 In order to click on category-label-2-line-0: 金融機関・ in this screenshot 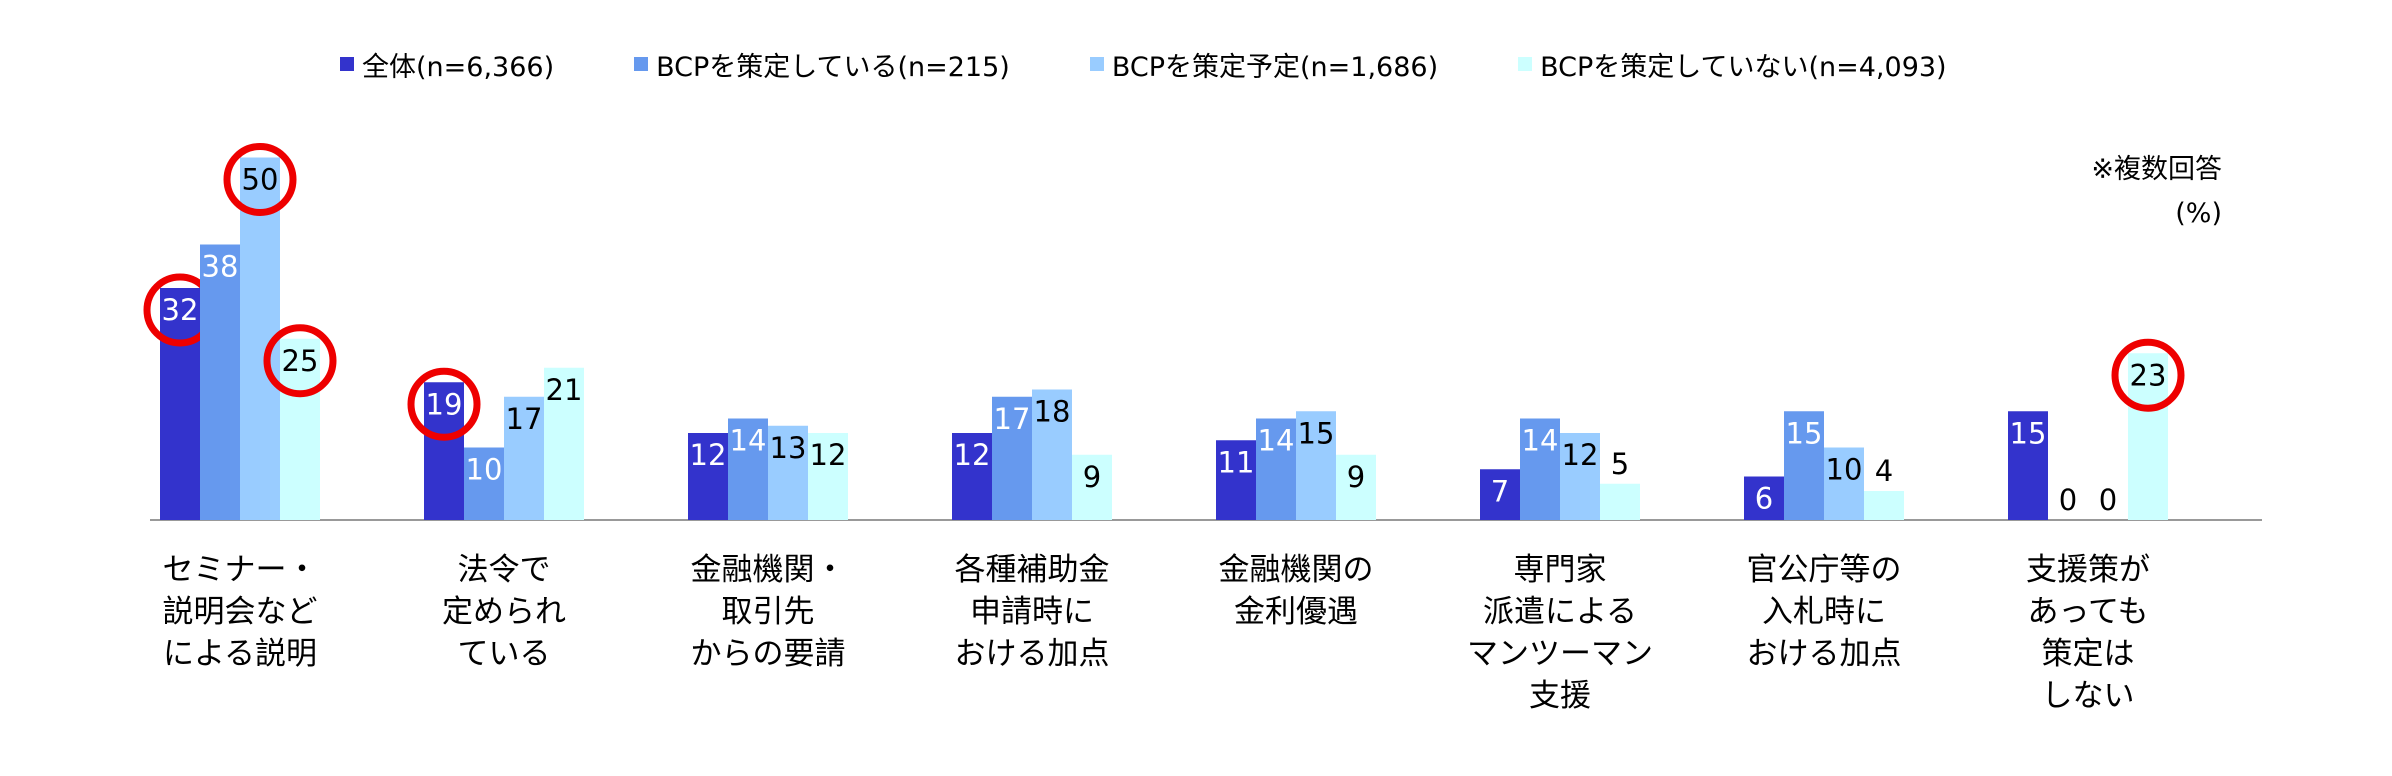, I will do `click(768, 570)`.